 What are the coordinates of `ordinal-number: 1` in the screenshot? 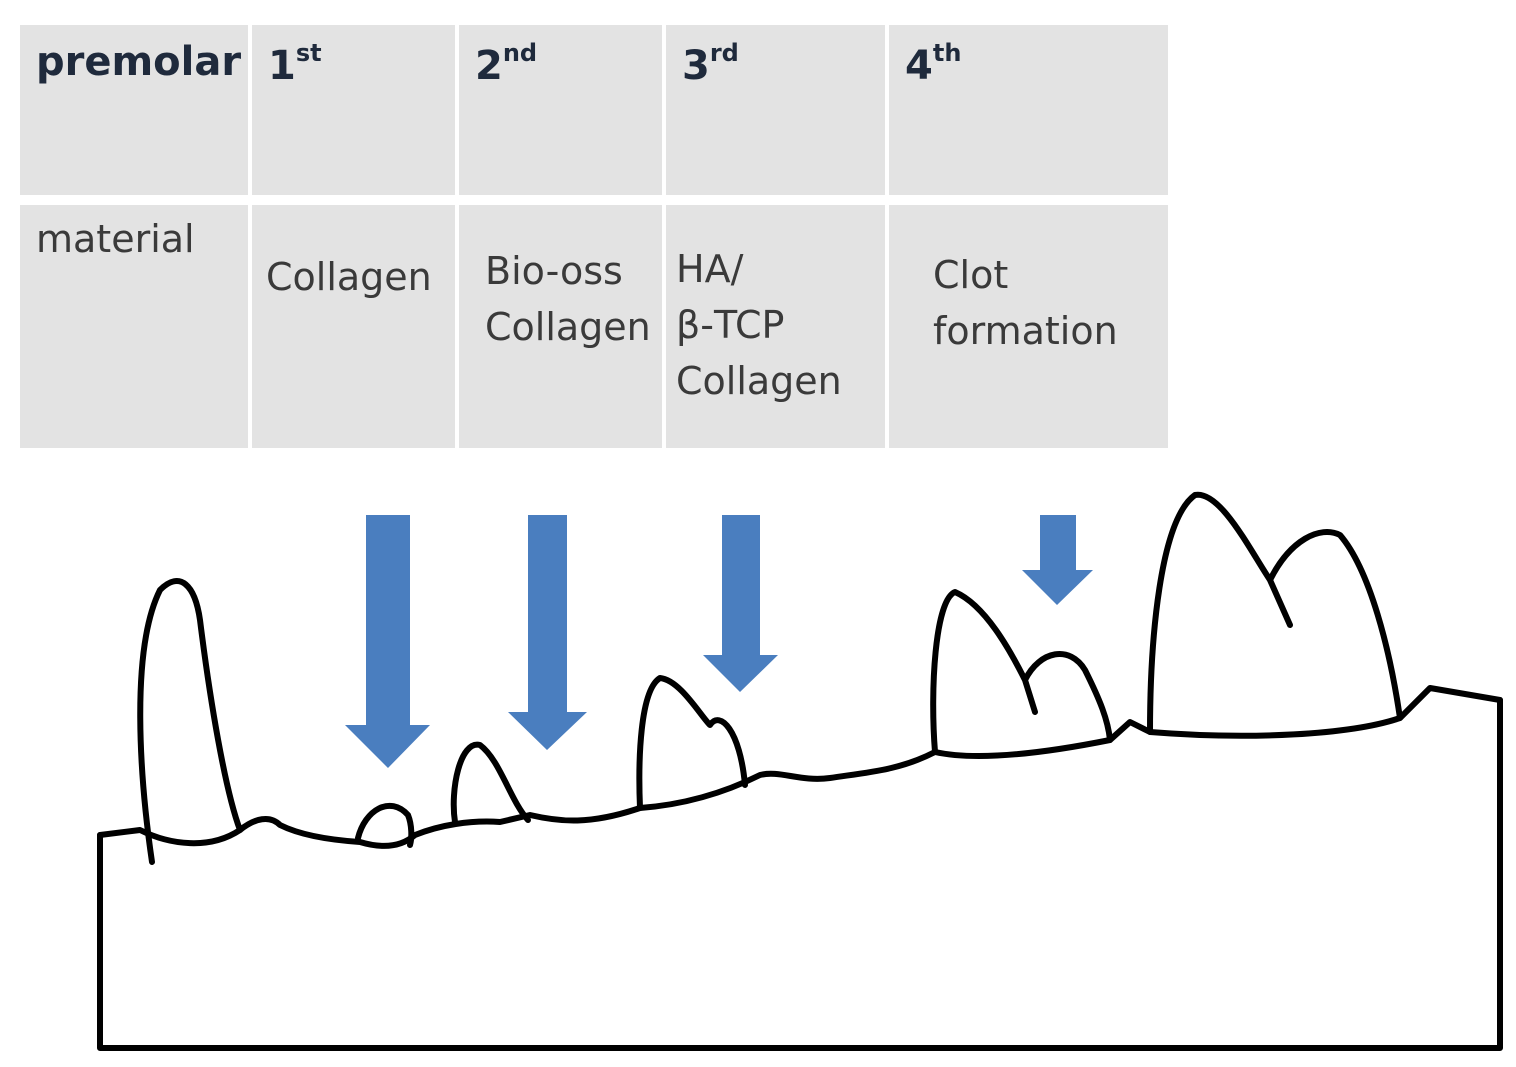 It's located at (282, 66).